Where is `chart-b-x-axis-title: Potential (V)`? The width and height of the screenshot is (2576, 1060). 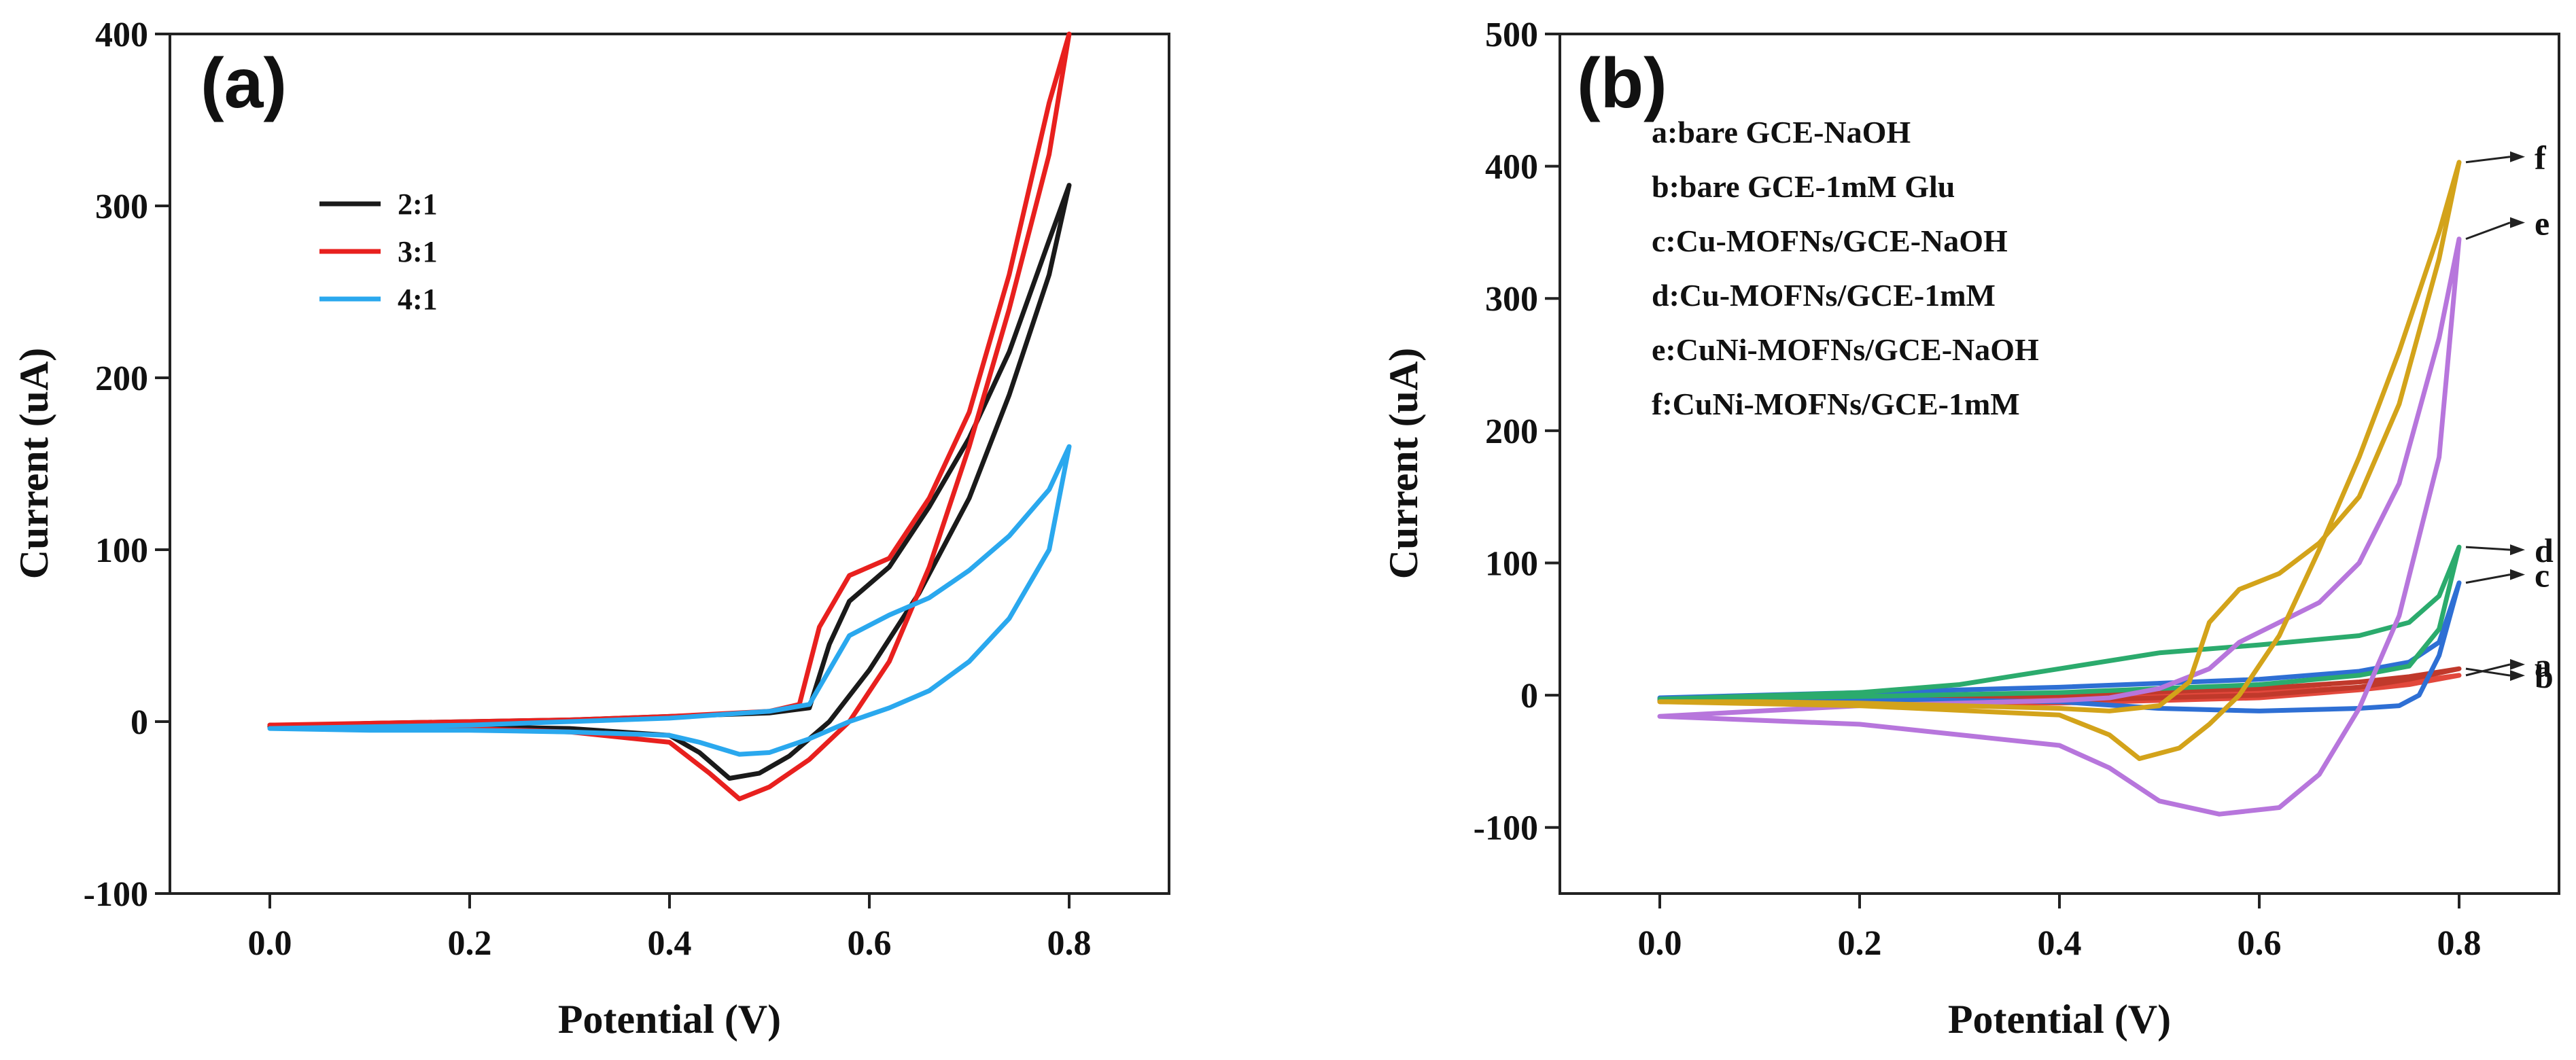 chart-b-x-axis-title: Potential (V) is located at coordinates (2059, 1019).